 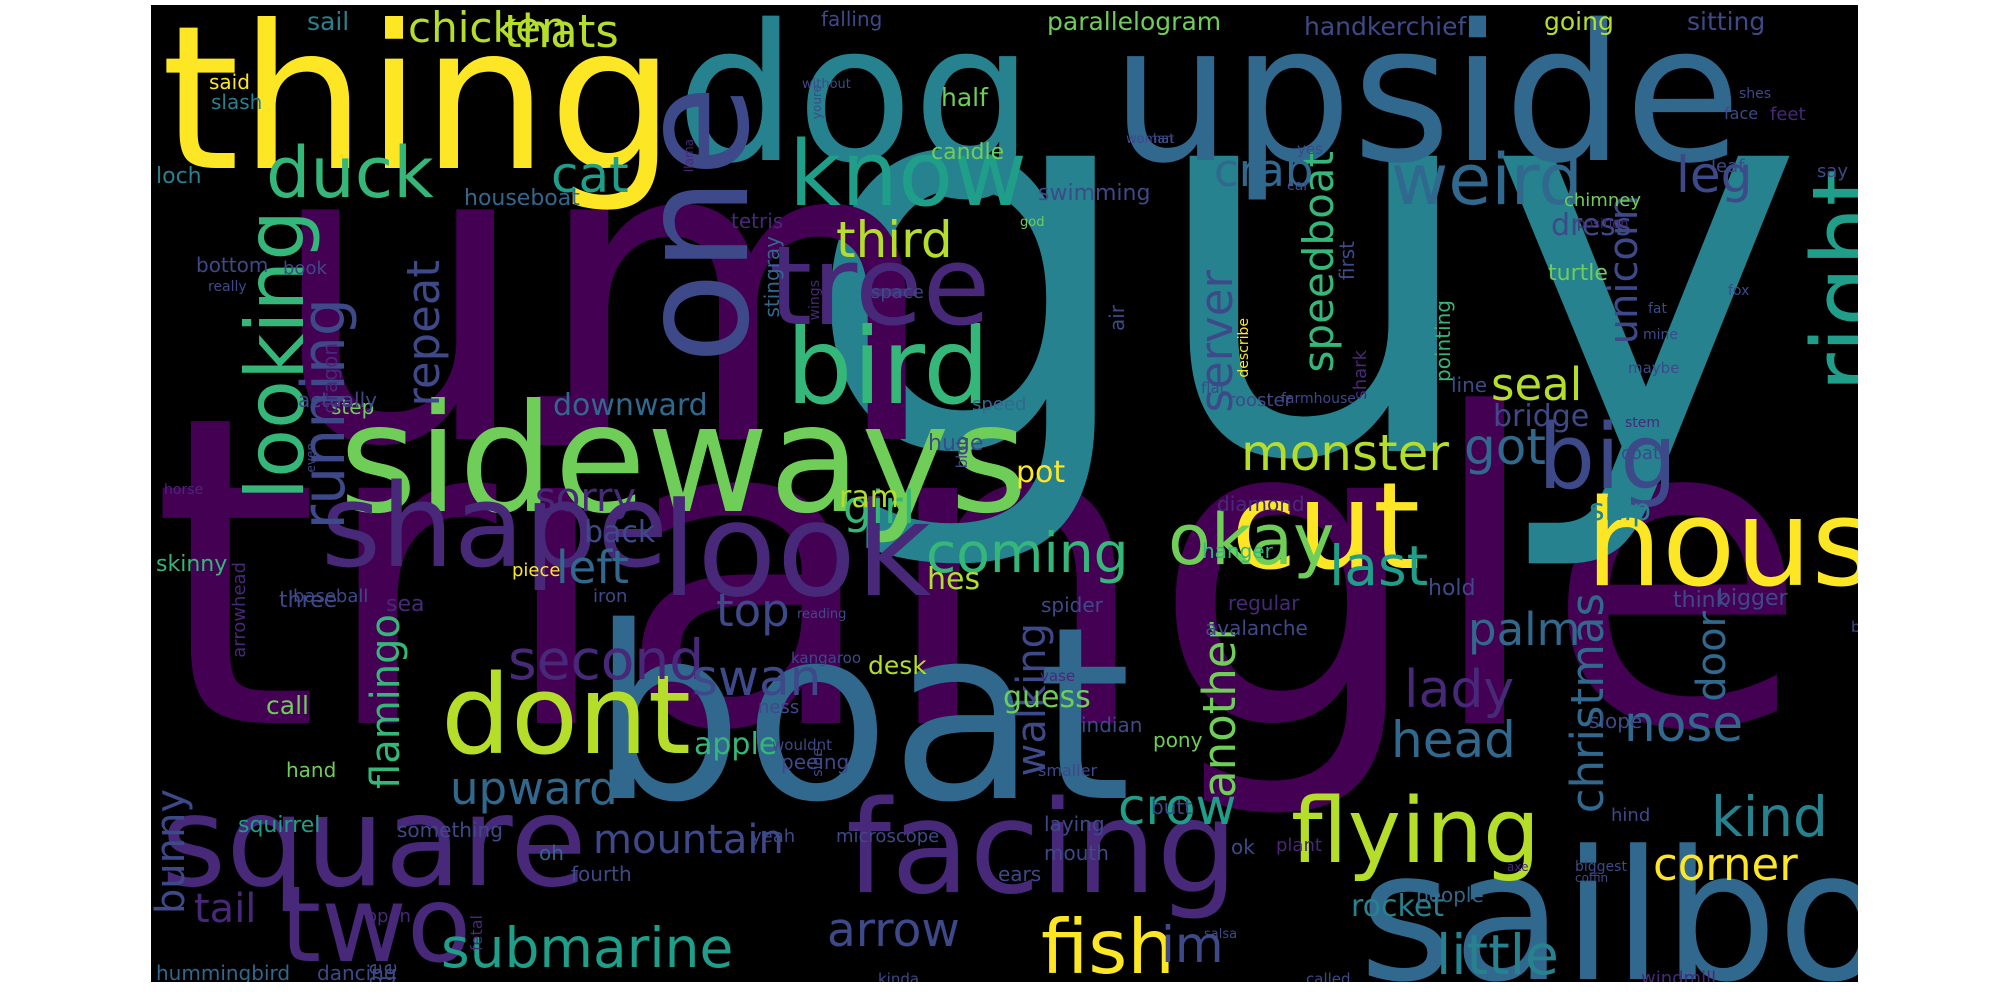 What do you see at coordinates (1027, 553) in the screenshot?
I see `word-coming: coming` at bounding box center [1027, 553].